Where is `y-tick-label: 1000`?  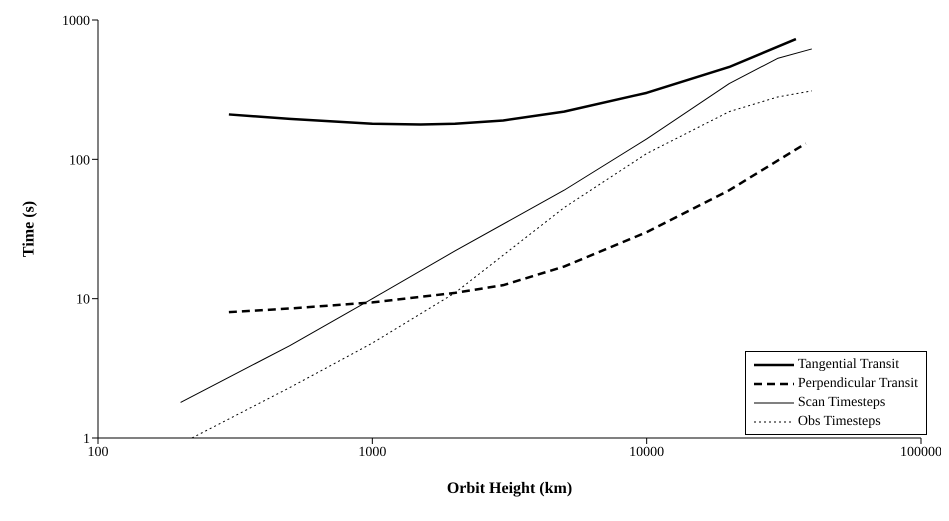 y-tick-label: 1000 is located at coordinates (76, 21).